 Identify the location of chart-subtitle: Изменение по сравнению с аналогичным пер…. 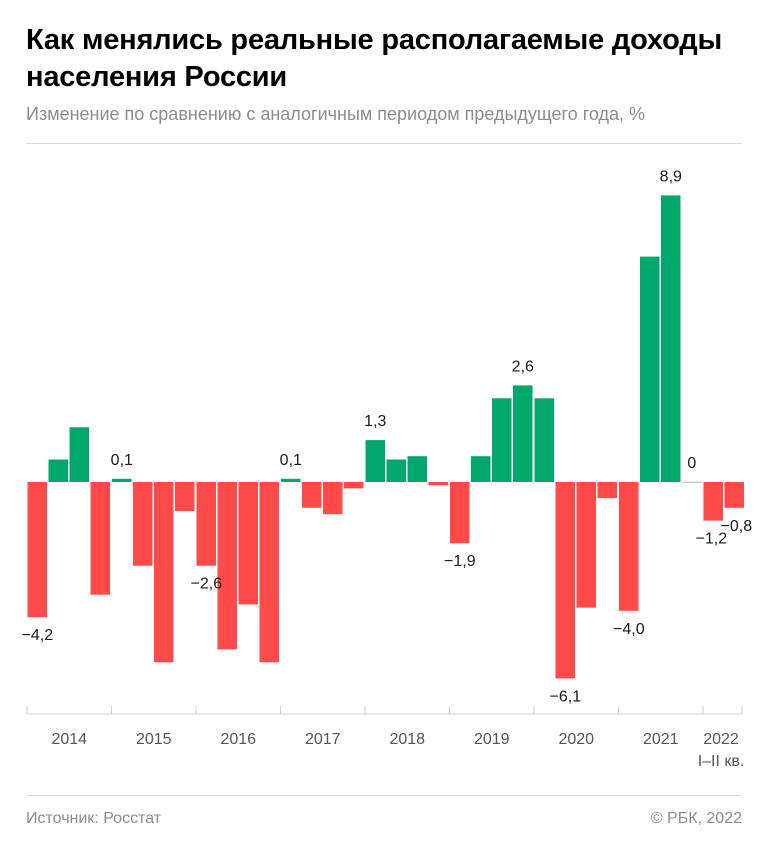
(336, 114).